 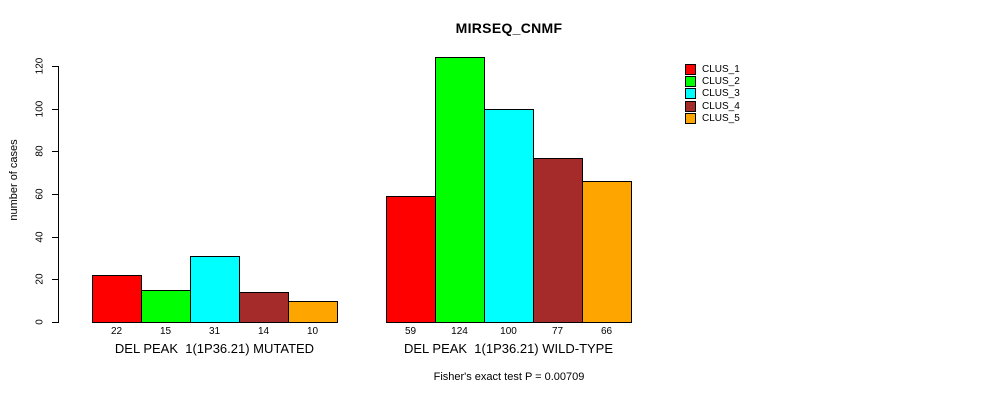 What do you see at coordinates (411, 259) in the screenshot?
I see `bar-clus_1-group2` at bounding box center [411, 259].